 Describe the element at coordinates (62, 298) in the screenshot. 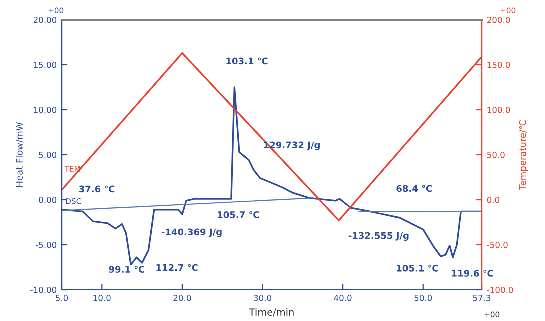

I see `x-tick-label: 5.0` at that location.